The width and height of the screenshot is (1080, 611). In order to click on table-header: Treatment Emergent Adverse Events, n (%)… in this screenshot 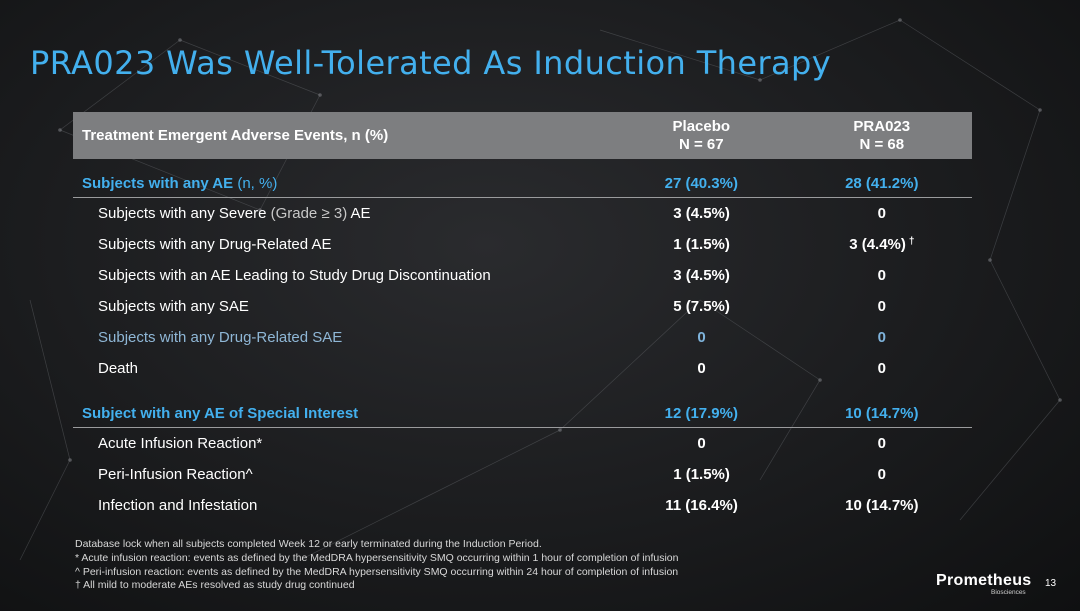, I will do `click(522, 135)`.